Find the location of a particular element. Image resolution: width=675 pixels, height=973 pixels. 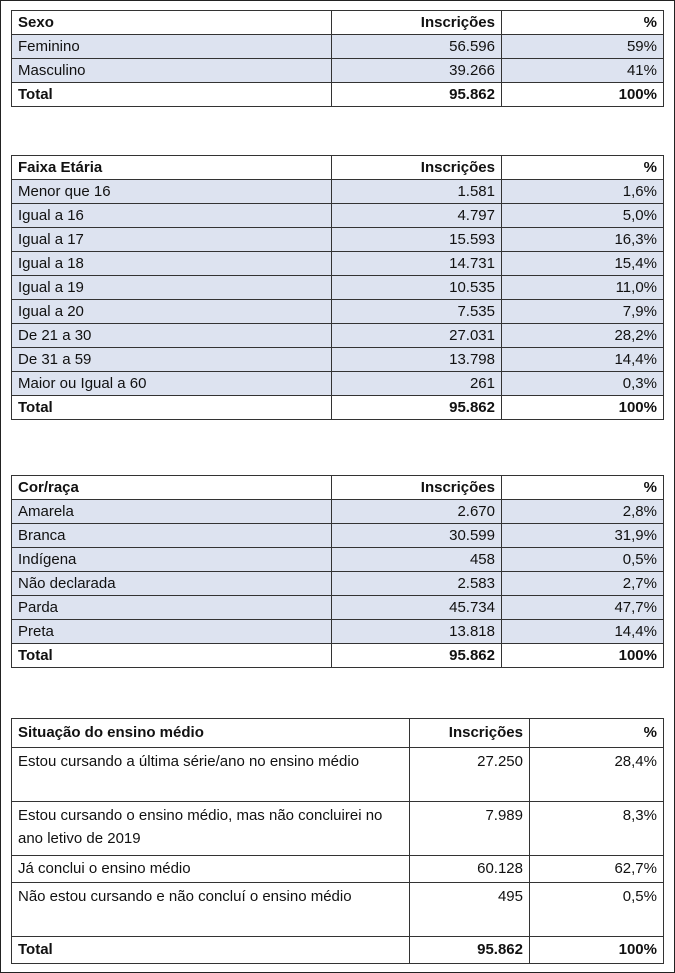

table-header-row: Cor/raça Inscrições % is located at coordinates (337, 487).